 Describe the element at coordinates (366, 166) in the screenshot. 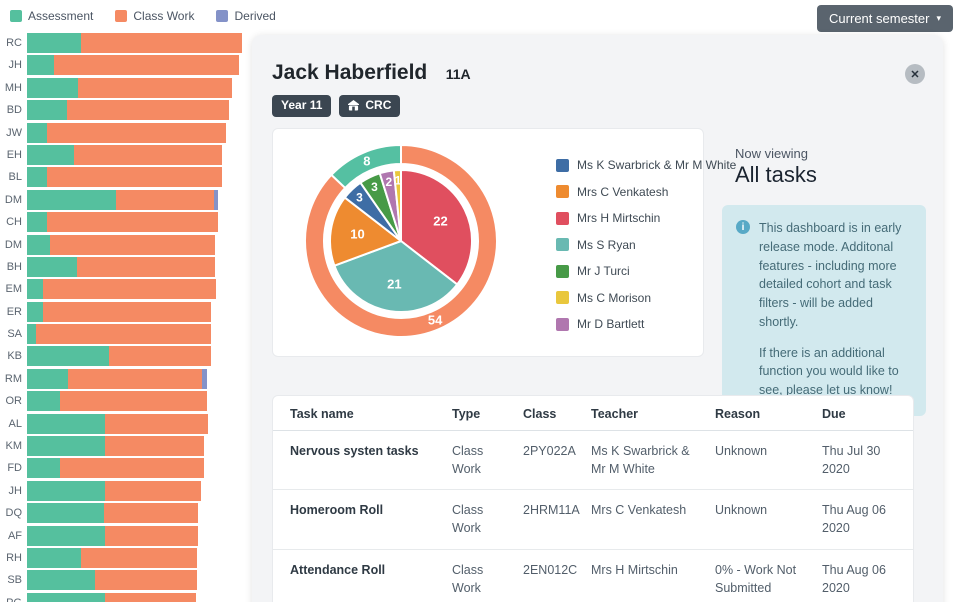

I see `outer-ring-assessment` at that location.